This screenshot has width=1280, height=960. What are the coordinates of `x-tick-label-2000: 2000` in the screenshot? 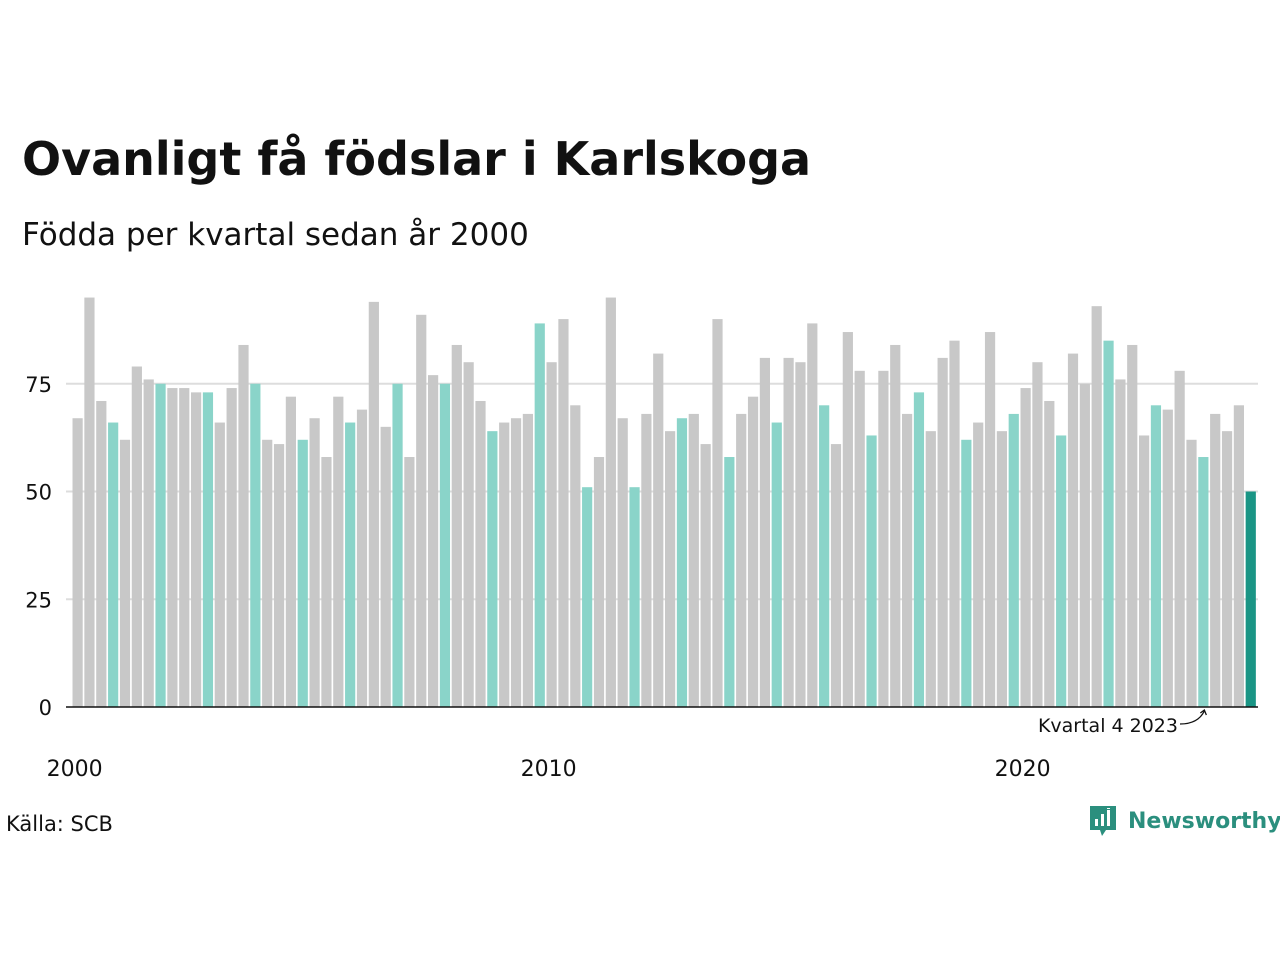 It's located at (75, 769).